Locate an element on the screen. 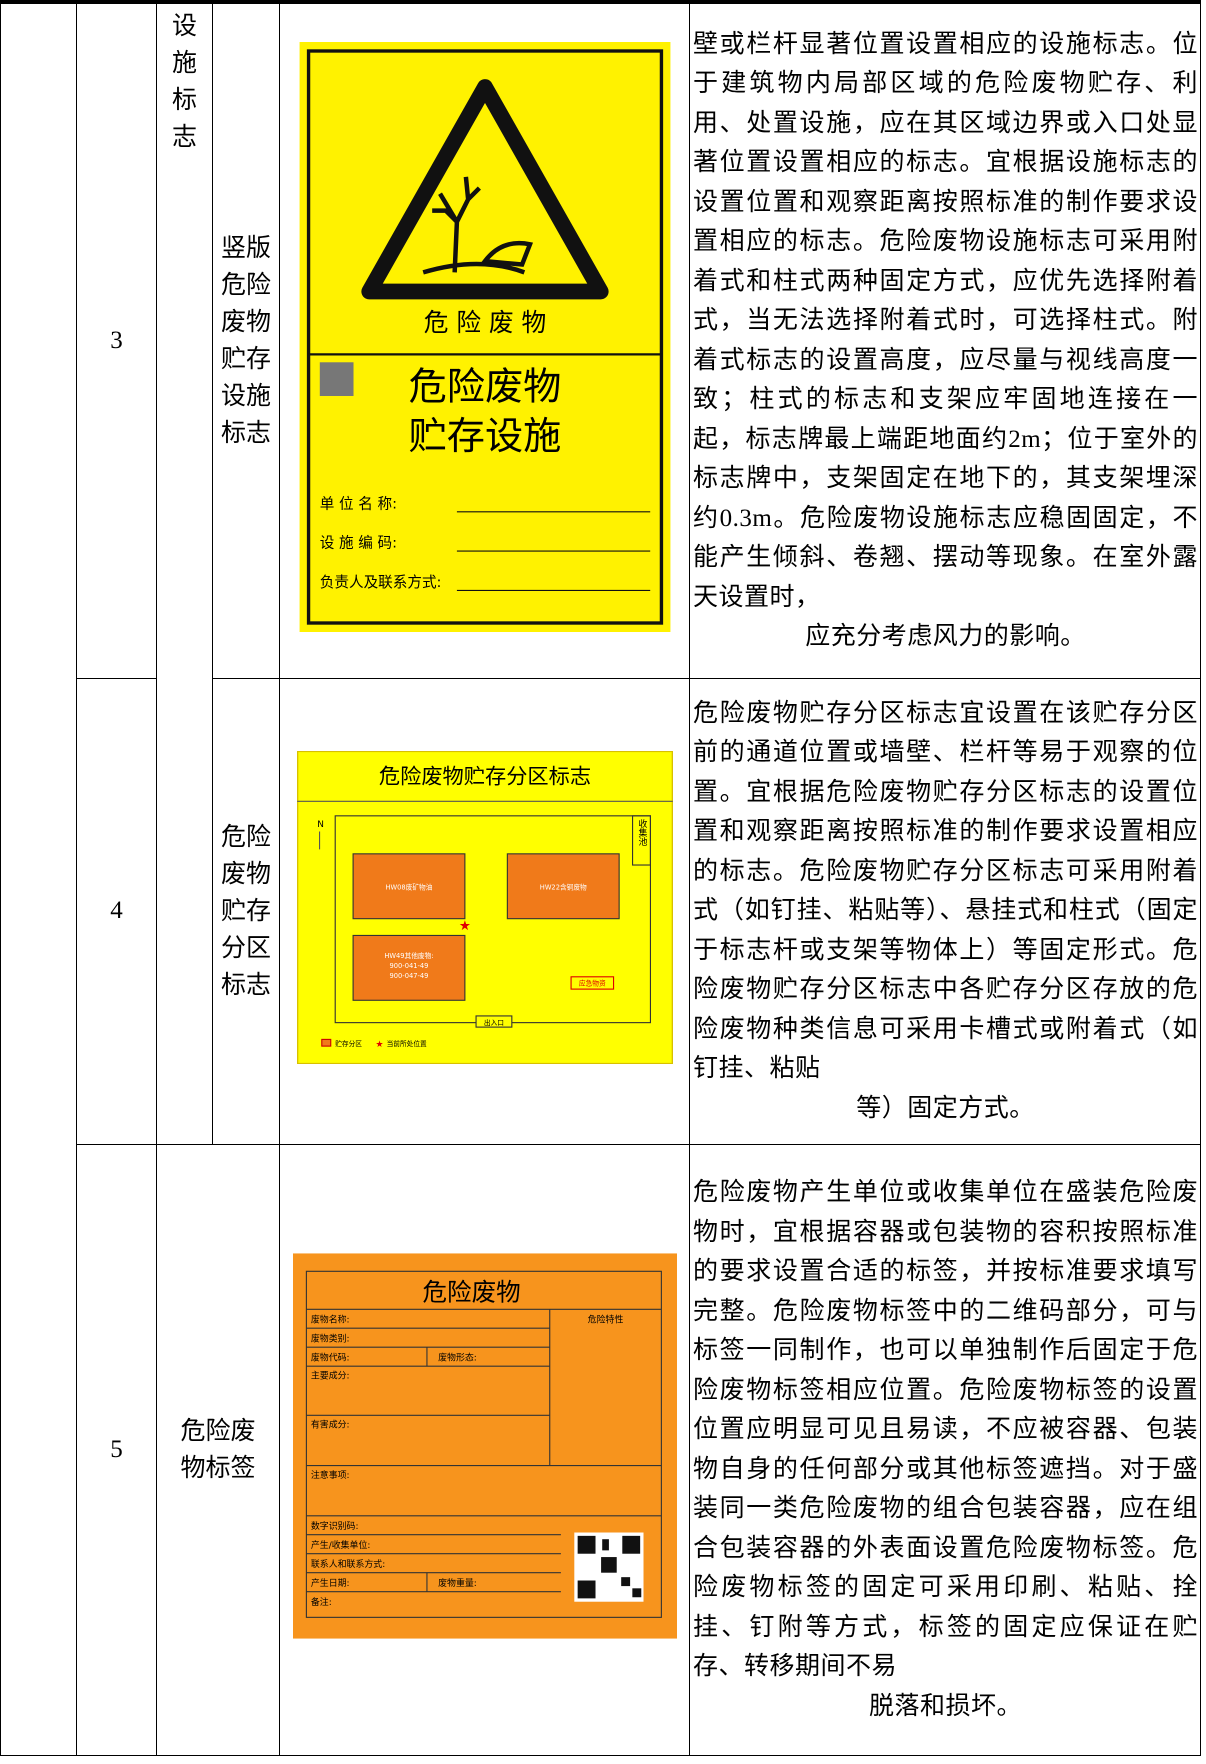 The image size is (1206, 1764). label-field: 废物代码: is located at coordinates (329, 1358).